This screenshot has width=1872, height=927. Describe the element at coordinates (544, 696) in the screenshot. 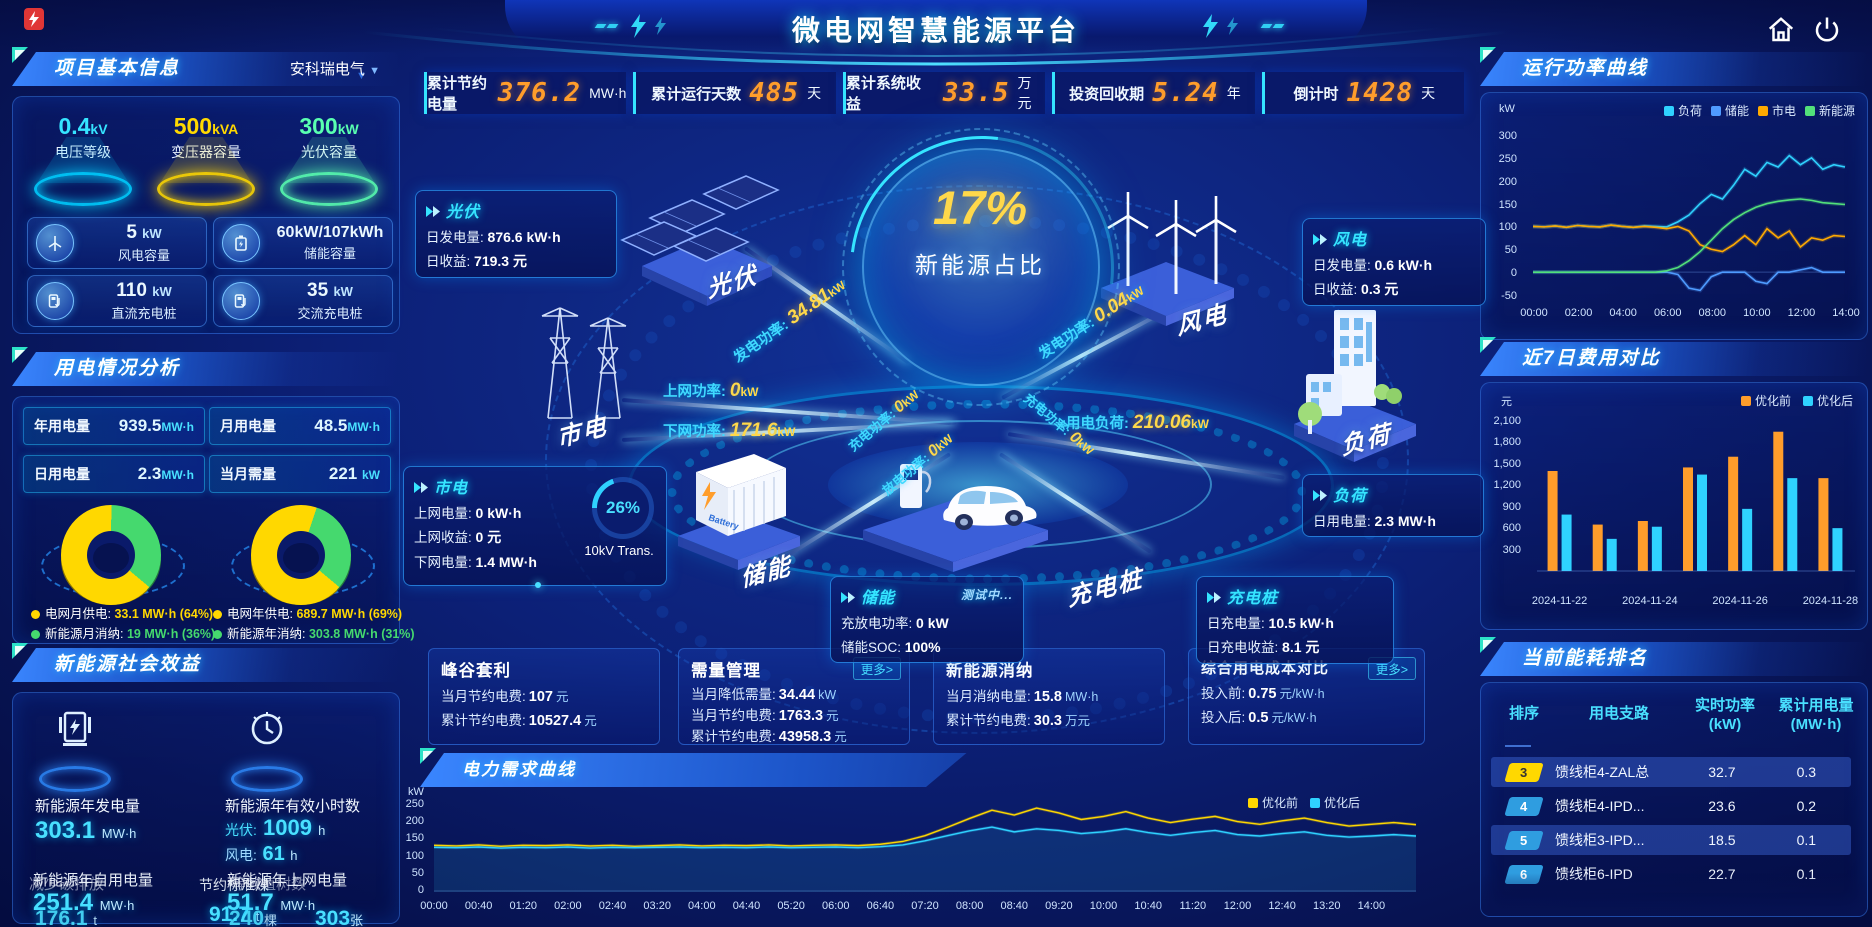

I see `kpi-peak-valley: 峰谷套利 当月节约电费: 107 元 累计节约电费: 10527.4 元` at that location.